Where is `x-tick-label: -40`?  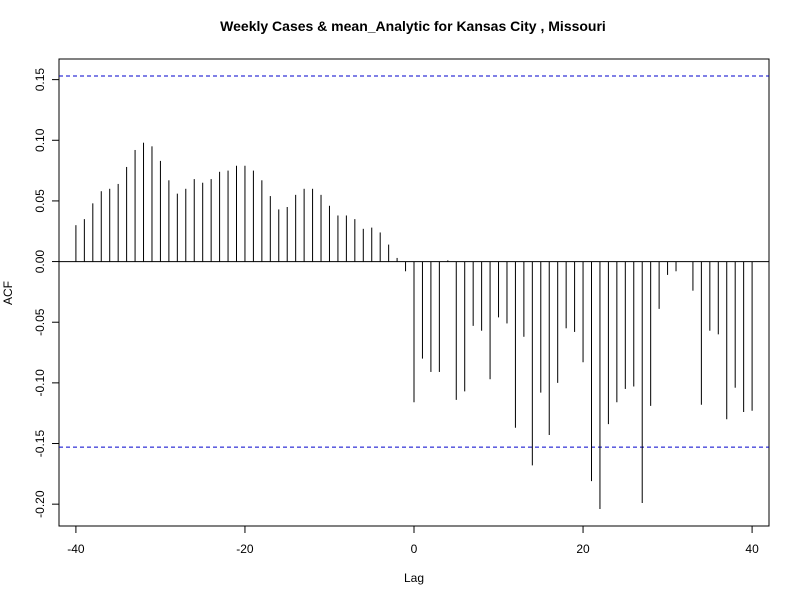
x-tick-label: -40 is located at coordinates (76, 549).